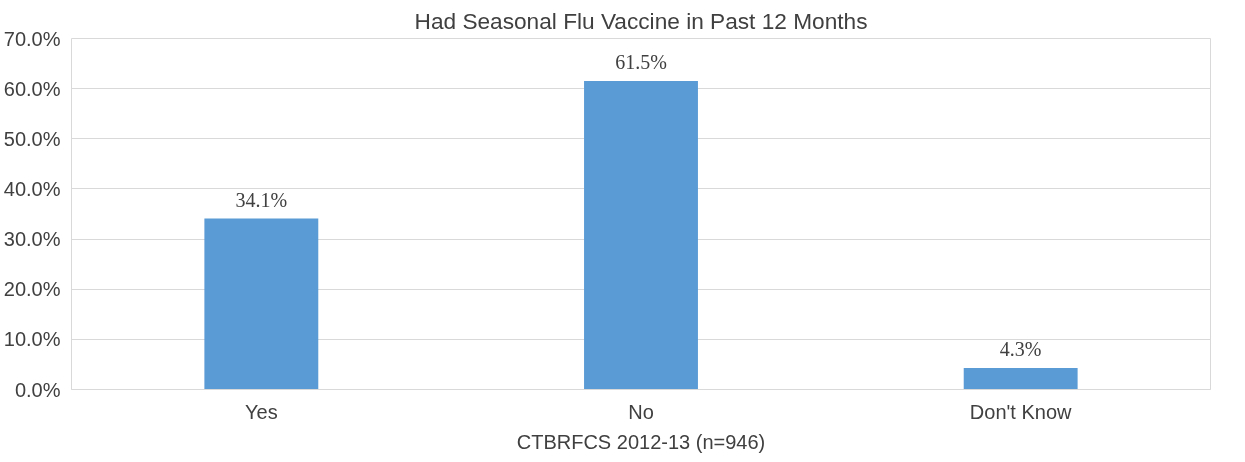 Image resolution: width=1245 pixels, height=462 pixels. What do you see at coordinates (32, 188) in the screenshot?
I see `y-tick-label: 40.0%` at bounding box center [32, 188].